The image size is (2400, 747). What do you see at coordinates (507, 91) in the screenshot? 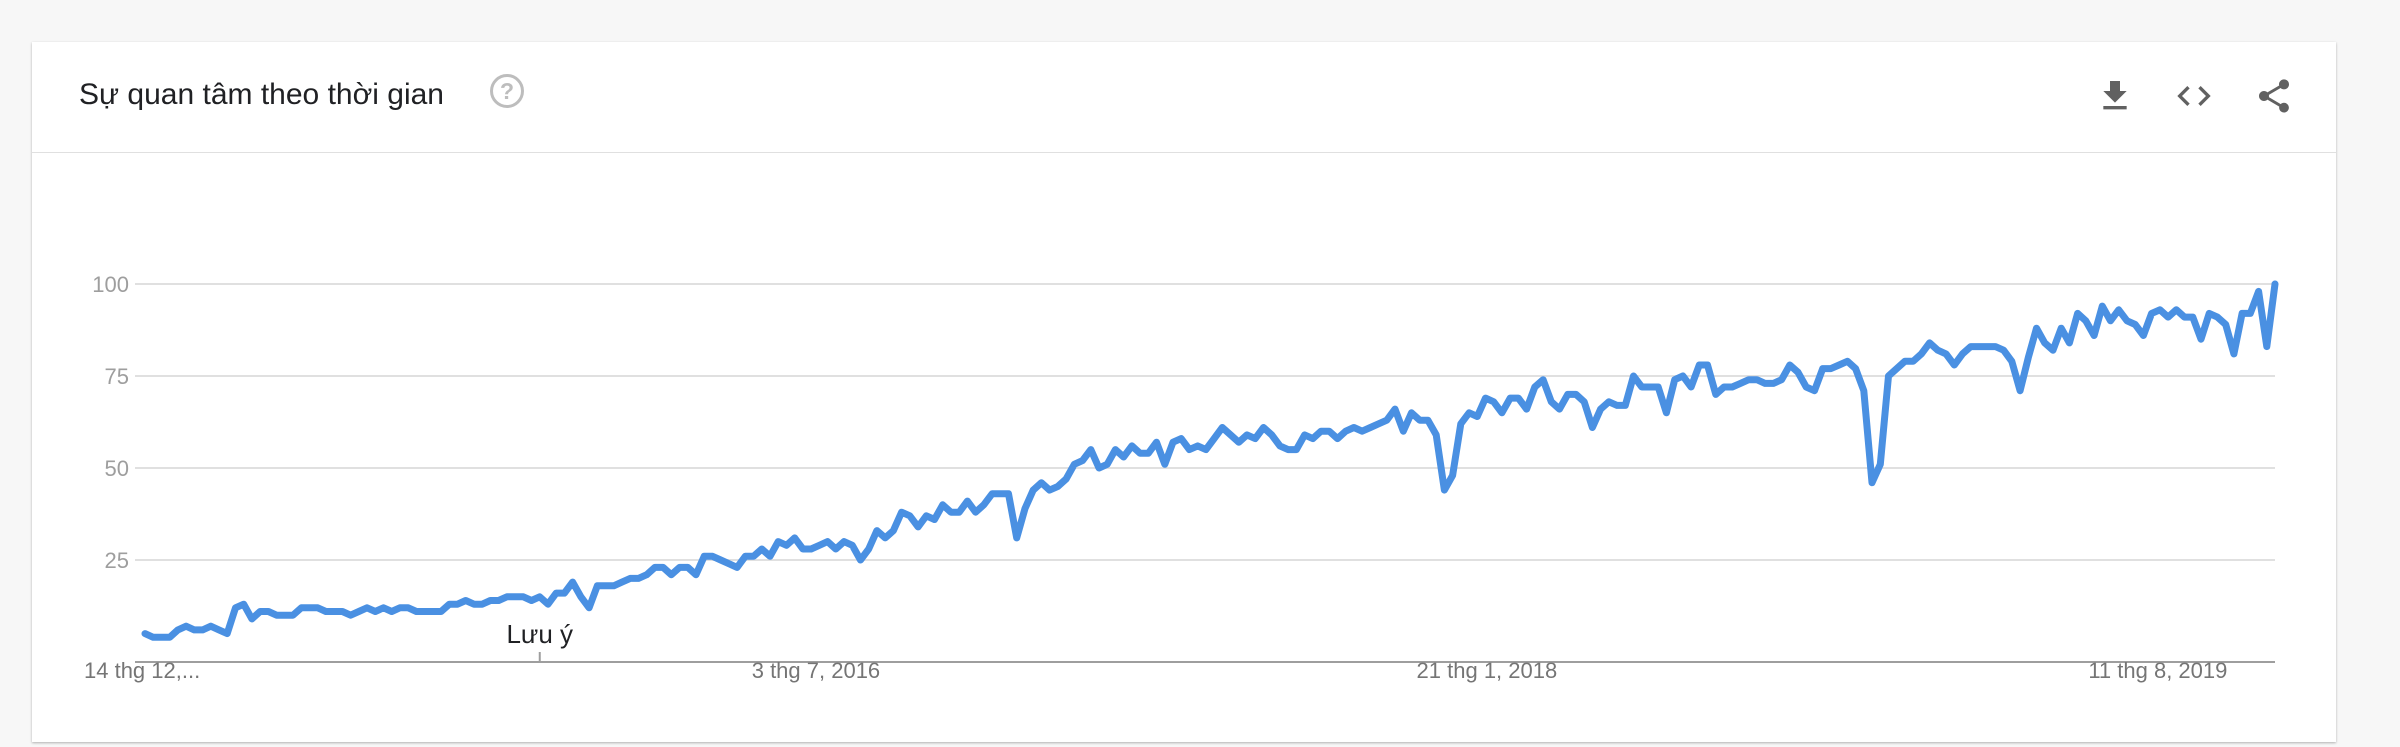
I see `help-circle-icon: ?` at bounding box center [507, 91].